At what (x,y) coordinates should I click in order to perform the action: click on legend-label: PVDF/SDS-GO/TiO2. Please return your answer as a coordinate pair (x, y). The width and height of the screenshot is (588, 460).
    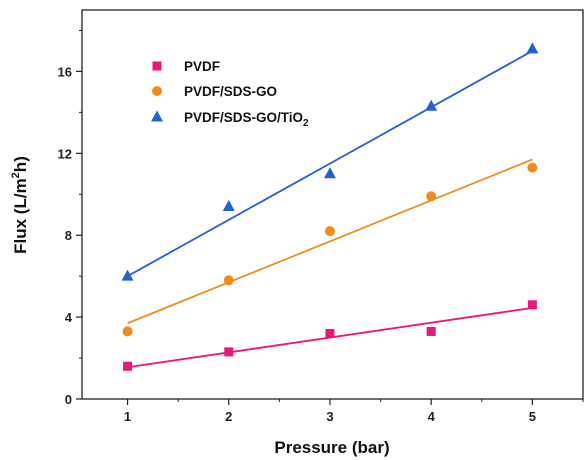
    Looking at the image, I should click on (246, 119).